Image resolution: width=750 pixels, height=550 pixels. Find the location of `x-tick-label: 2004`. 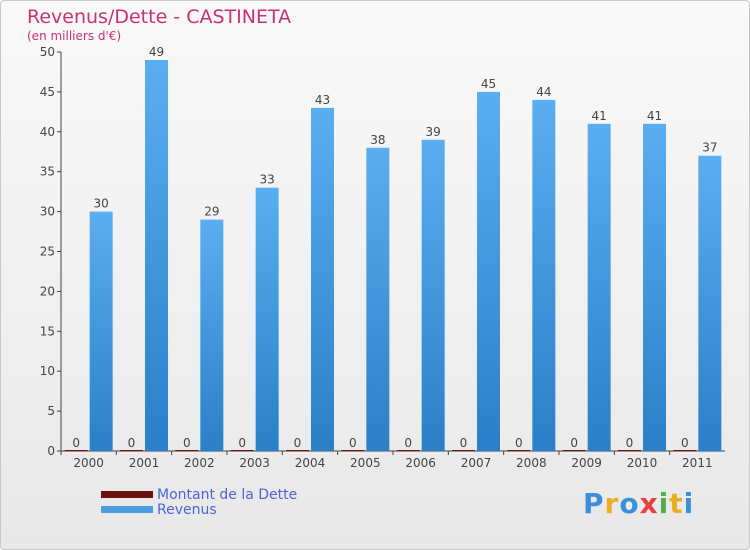

x-tick-label: 2004 is located at coordinates (310, 463).